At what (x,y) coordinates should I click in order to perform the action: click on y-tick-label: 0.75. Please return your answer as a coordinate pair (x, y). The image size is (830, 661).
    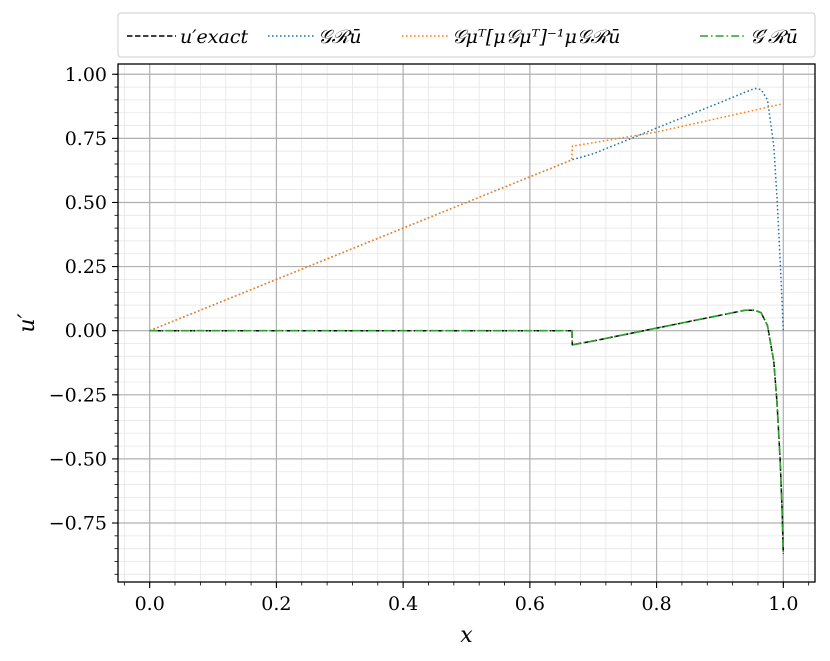
    Looking at the image, I should click on (86, 139).